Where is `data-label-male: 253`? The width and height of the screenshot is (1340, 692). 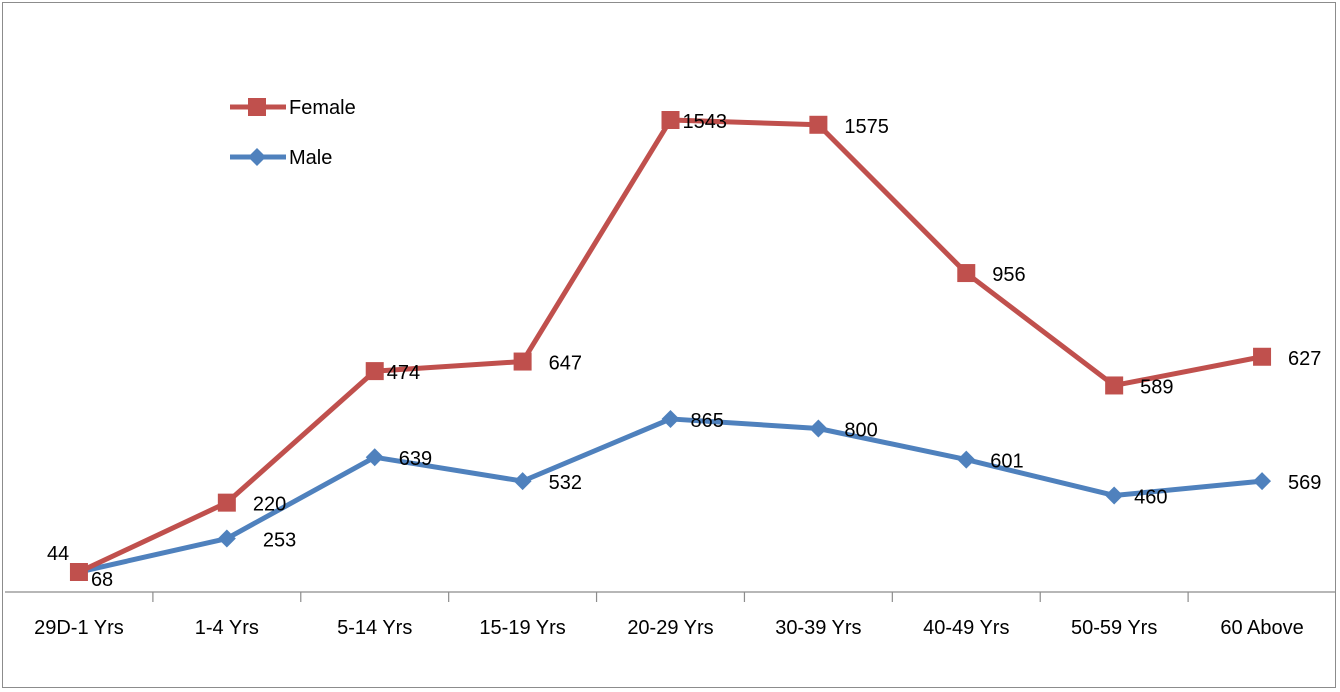
data-label-male: 253 is located at coordinates (279, 541).